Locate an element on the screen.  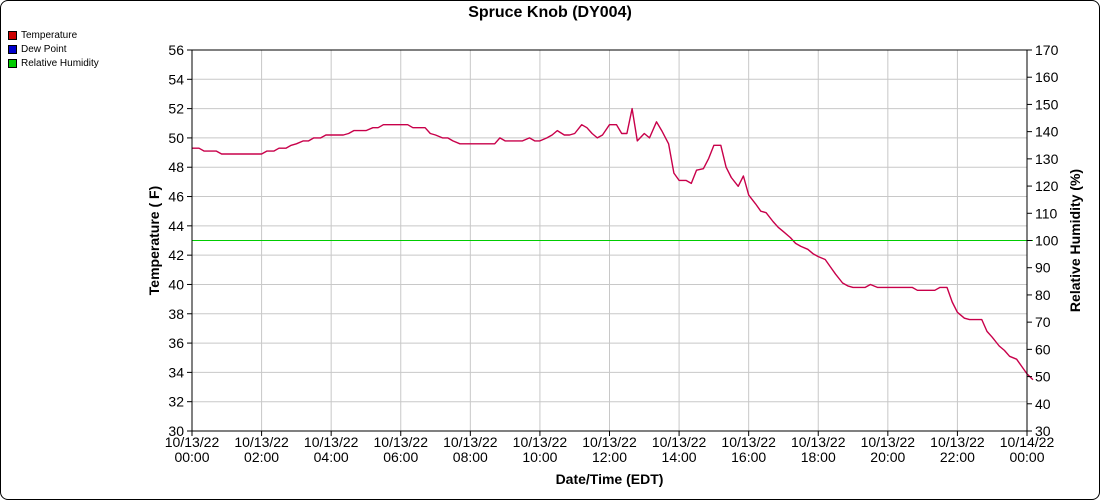
legend-swatch-relative-humidity is located at coordinates (12, 63).